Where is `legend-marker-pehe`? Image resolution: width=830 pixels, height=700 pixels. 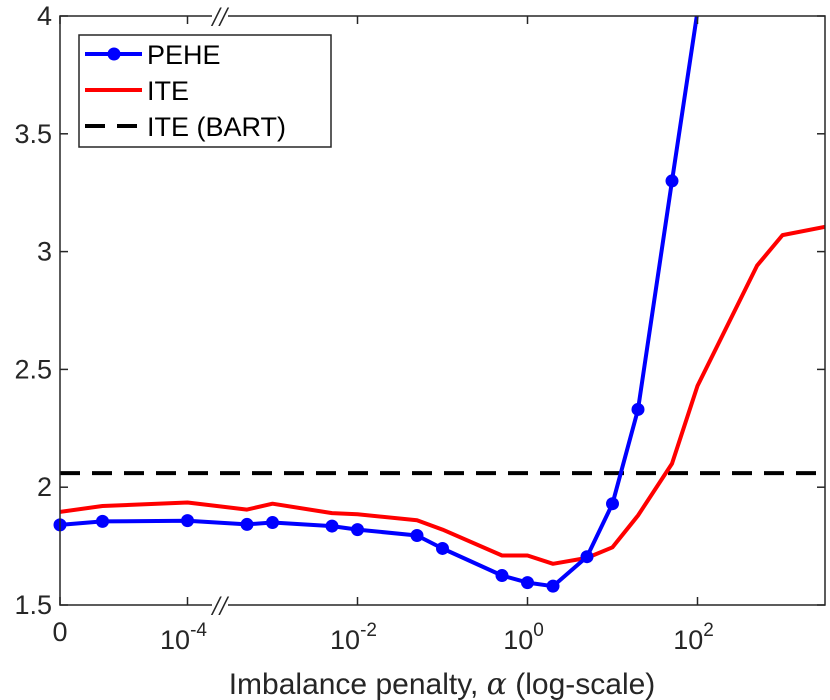
legend-marker-pehe is located at coordinates (114, 54).